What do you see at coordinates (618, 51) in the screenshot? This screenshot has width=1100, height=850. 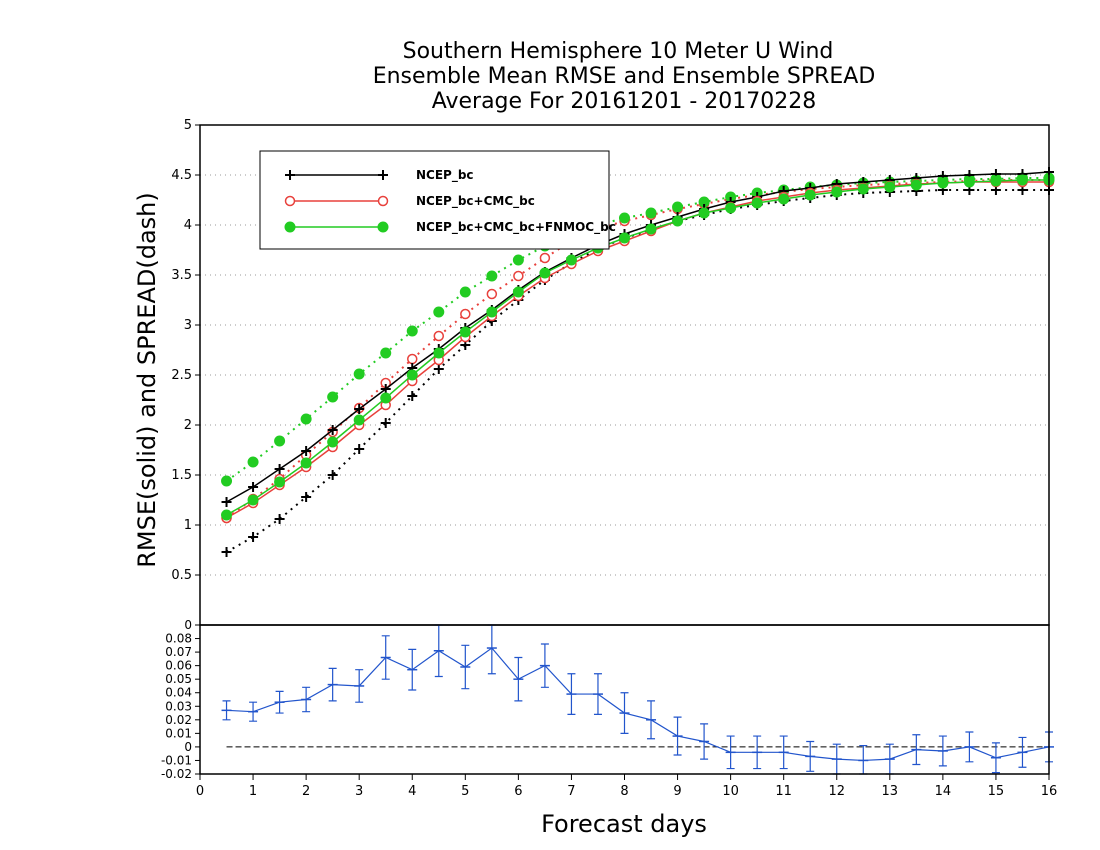 I see `title-line-1: Southern Hemisphere 10 Meter U Wind` at bounding box center [618, 51].